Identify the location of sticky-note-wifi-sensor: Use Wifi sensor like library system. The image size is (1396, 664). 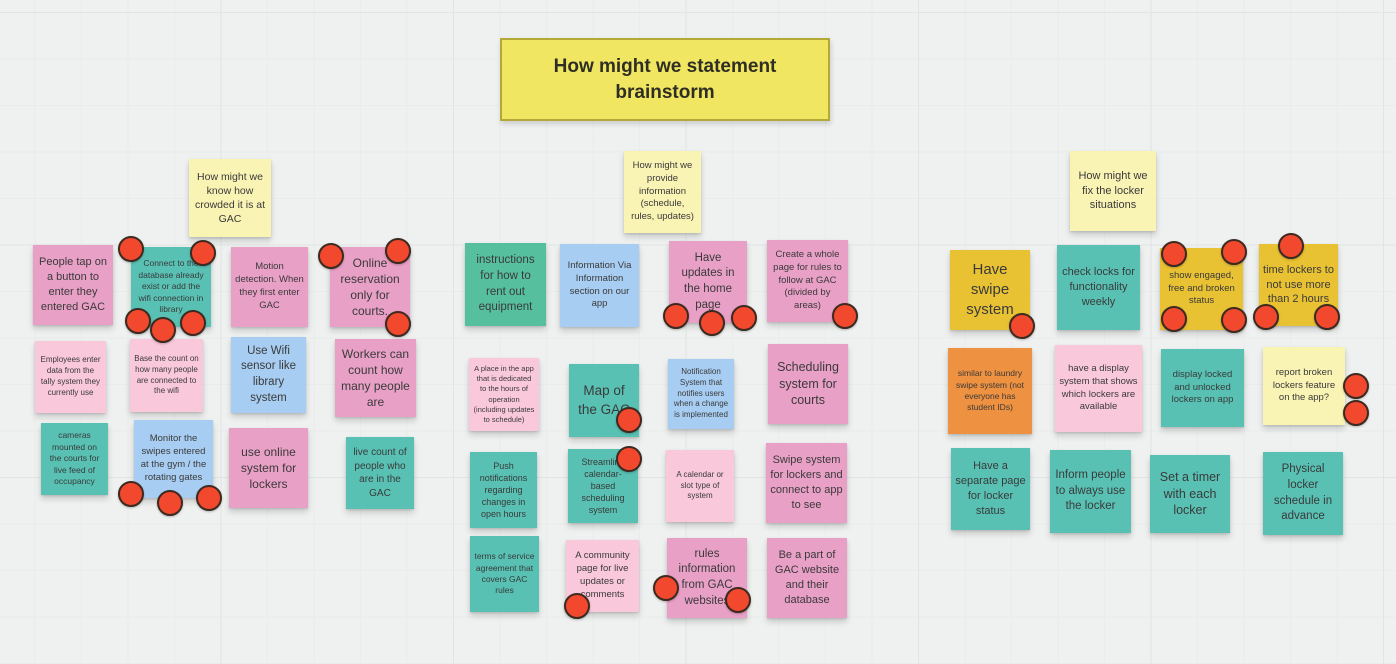
(268, 375).